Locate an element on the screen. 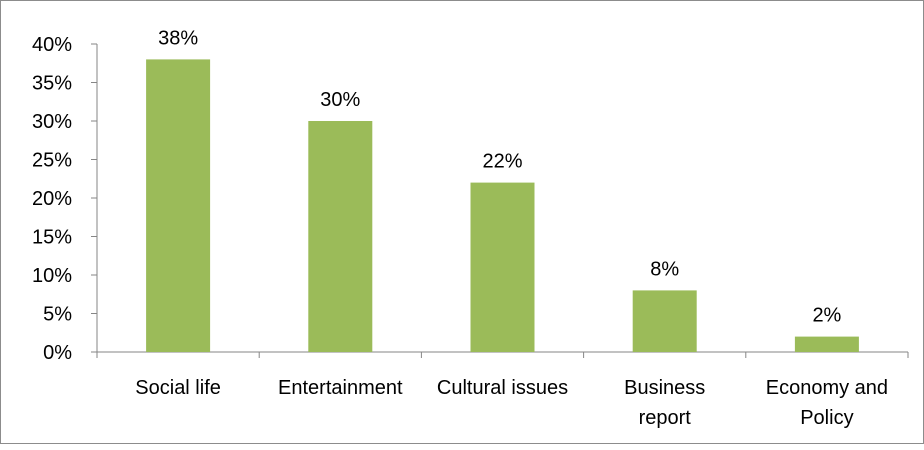 The image size is (924, 450). y-tick-label: 30% is located at coordinates (52, 122).